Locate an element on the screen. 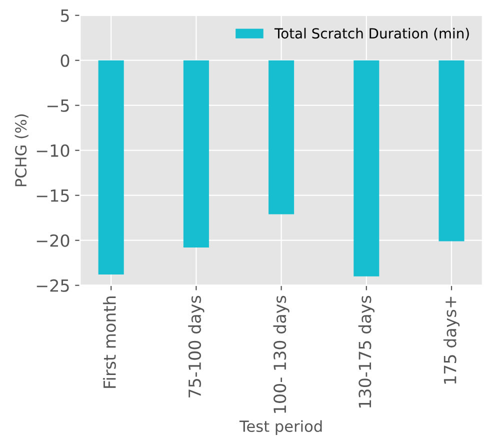  legend-label: Total Scratch Duration (min) is located at coordinates (371, 34).